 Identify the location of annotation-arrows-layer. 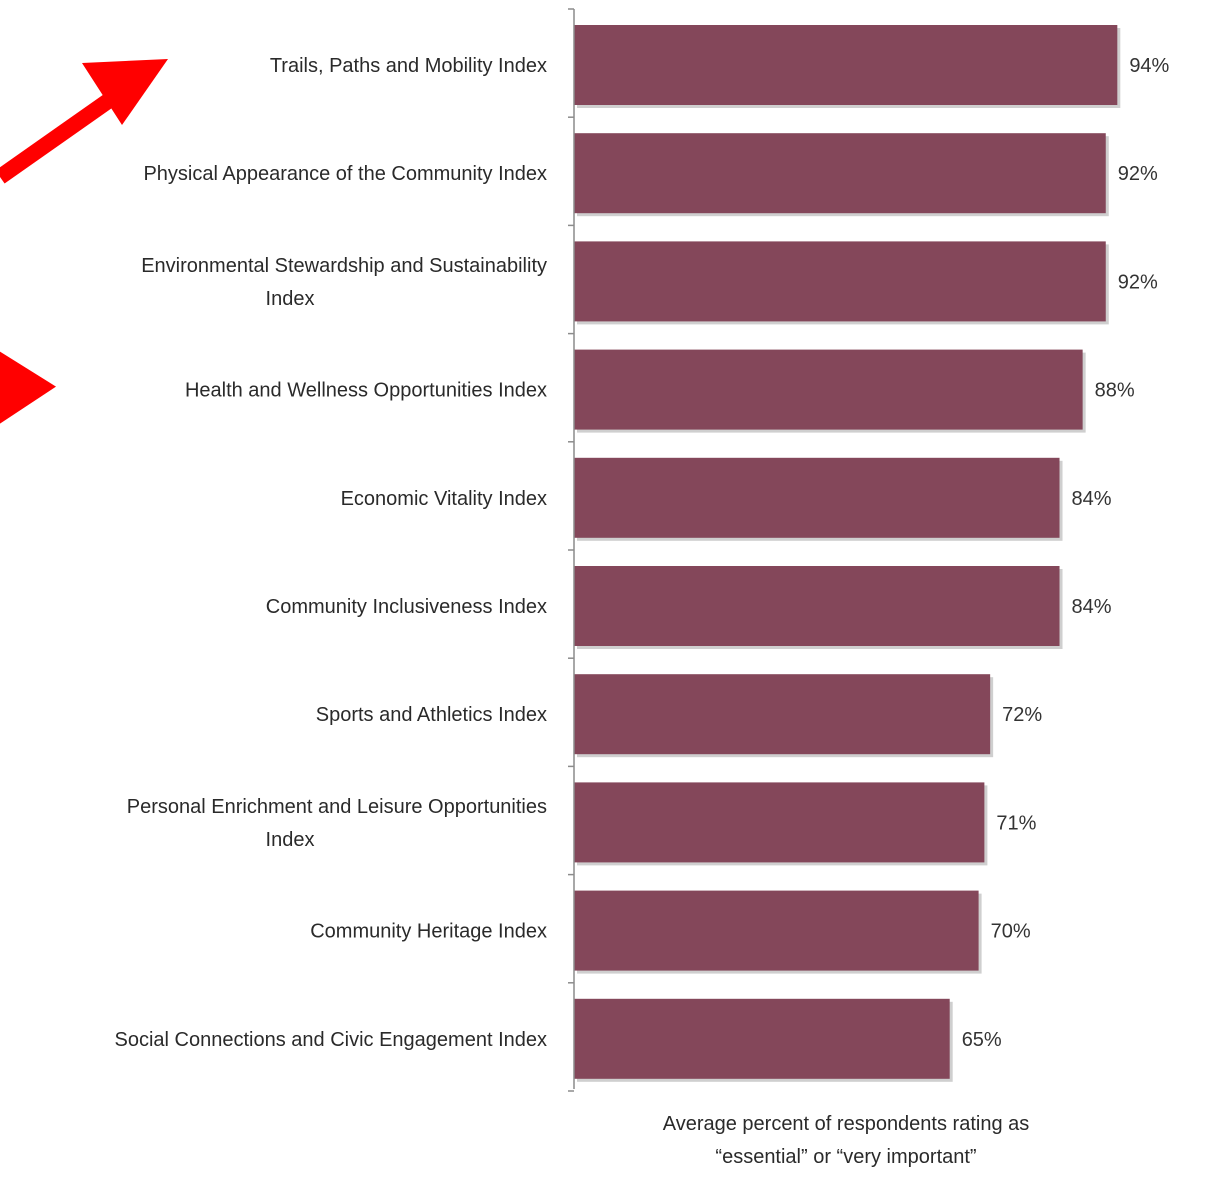
(84, 241).